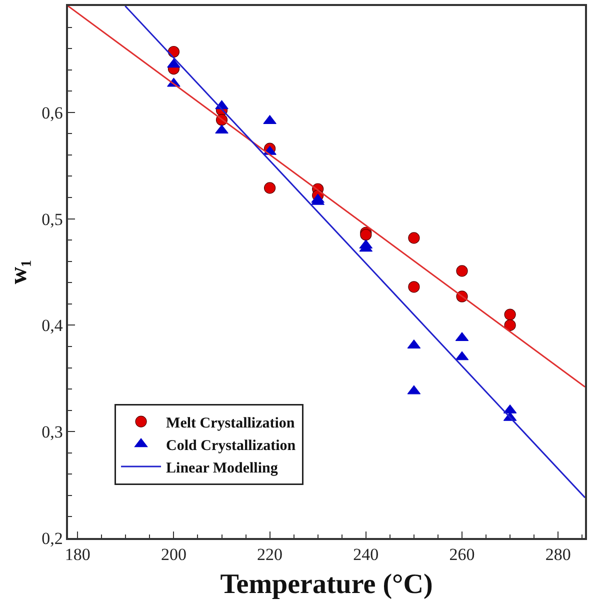 Image resolution: width=589 pixels, height=608 pixels. What do you see at coordinates (52, 432) in the screenshot?
I see `y-tick-label: 0,3` at bounding box center [52, 432].